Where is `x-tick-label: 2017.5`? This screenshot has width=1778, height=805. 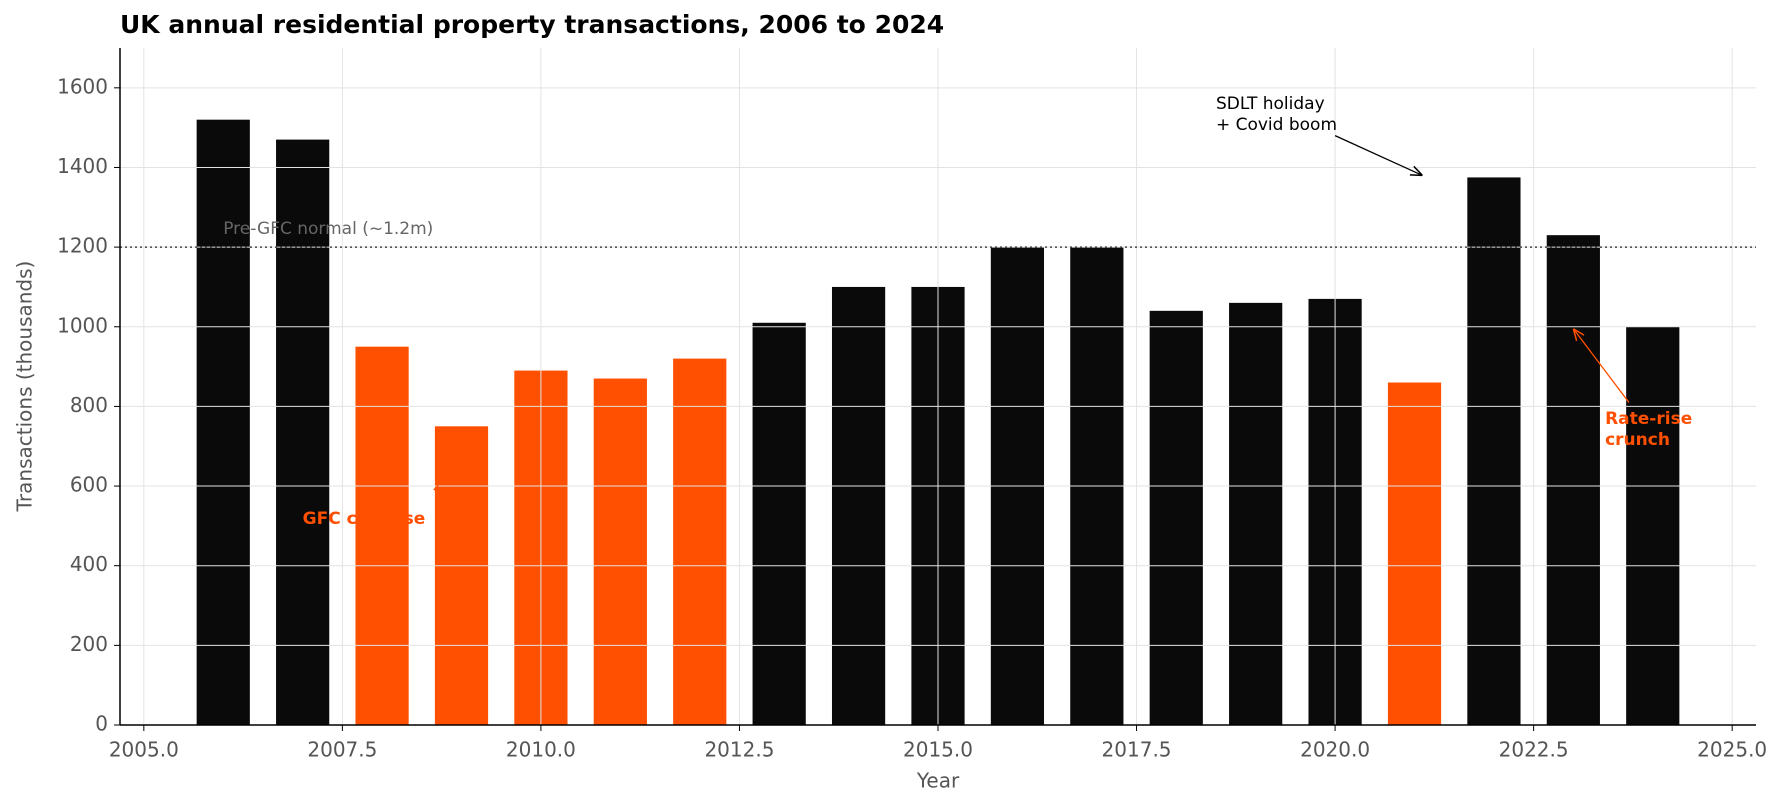
x-tick-label: 2017.5 is located at coordinates (1137, 750).